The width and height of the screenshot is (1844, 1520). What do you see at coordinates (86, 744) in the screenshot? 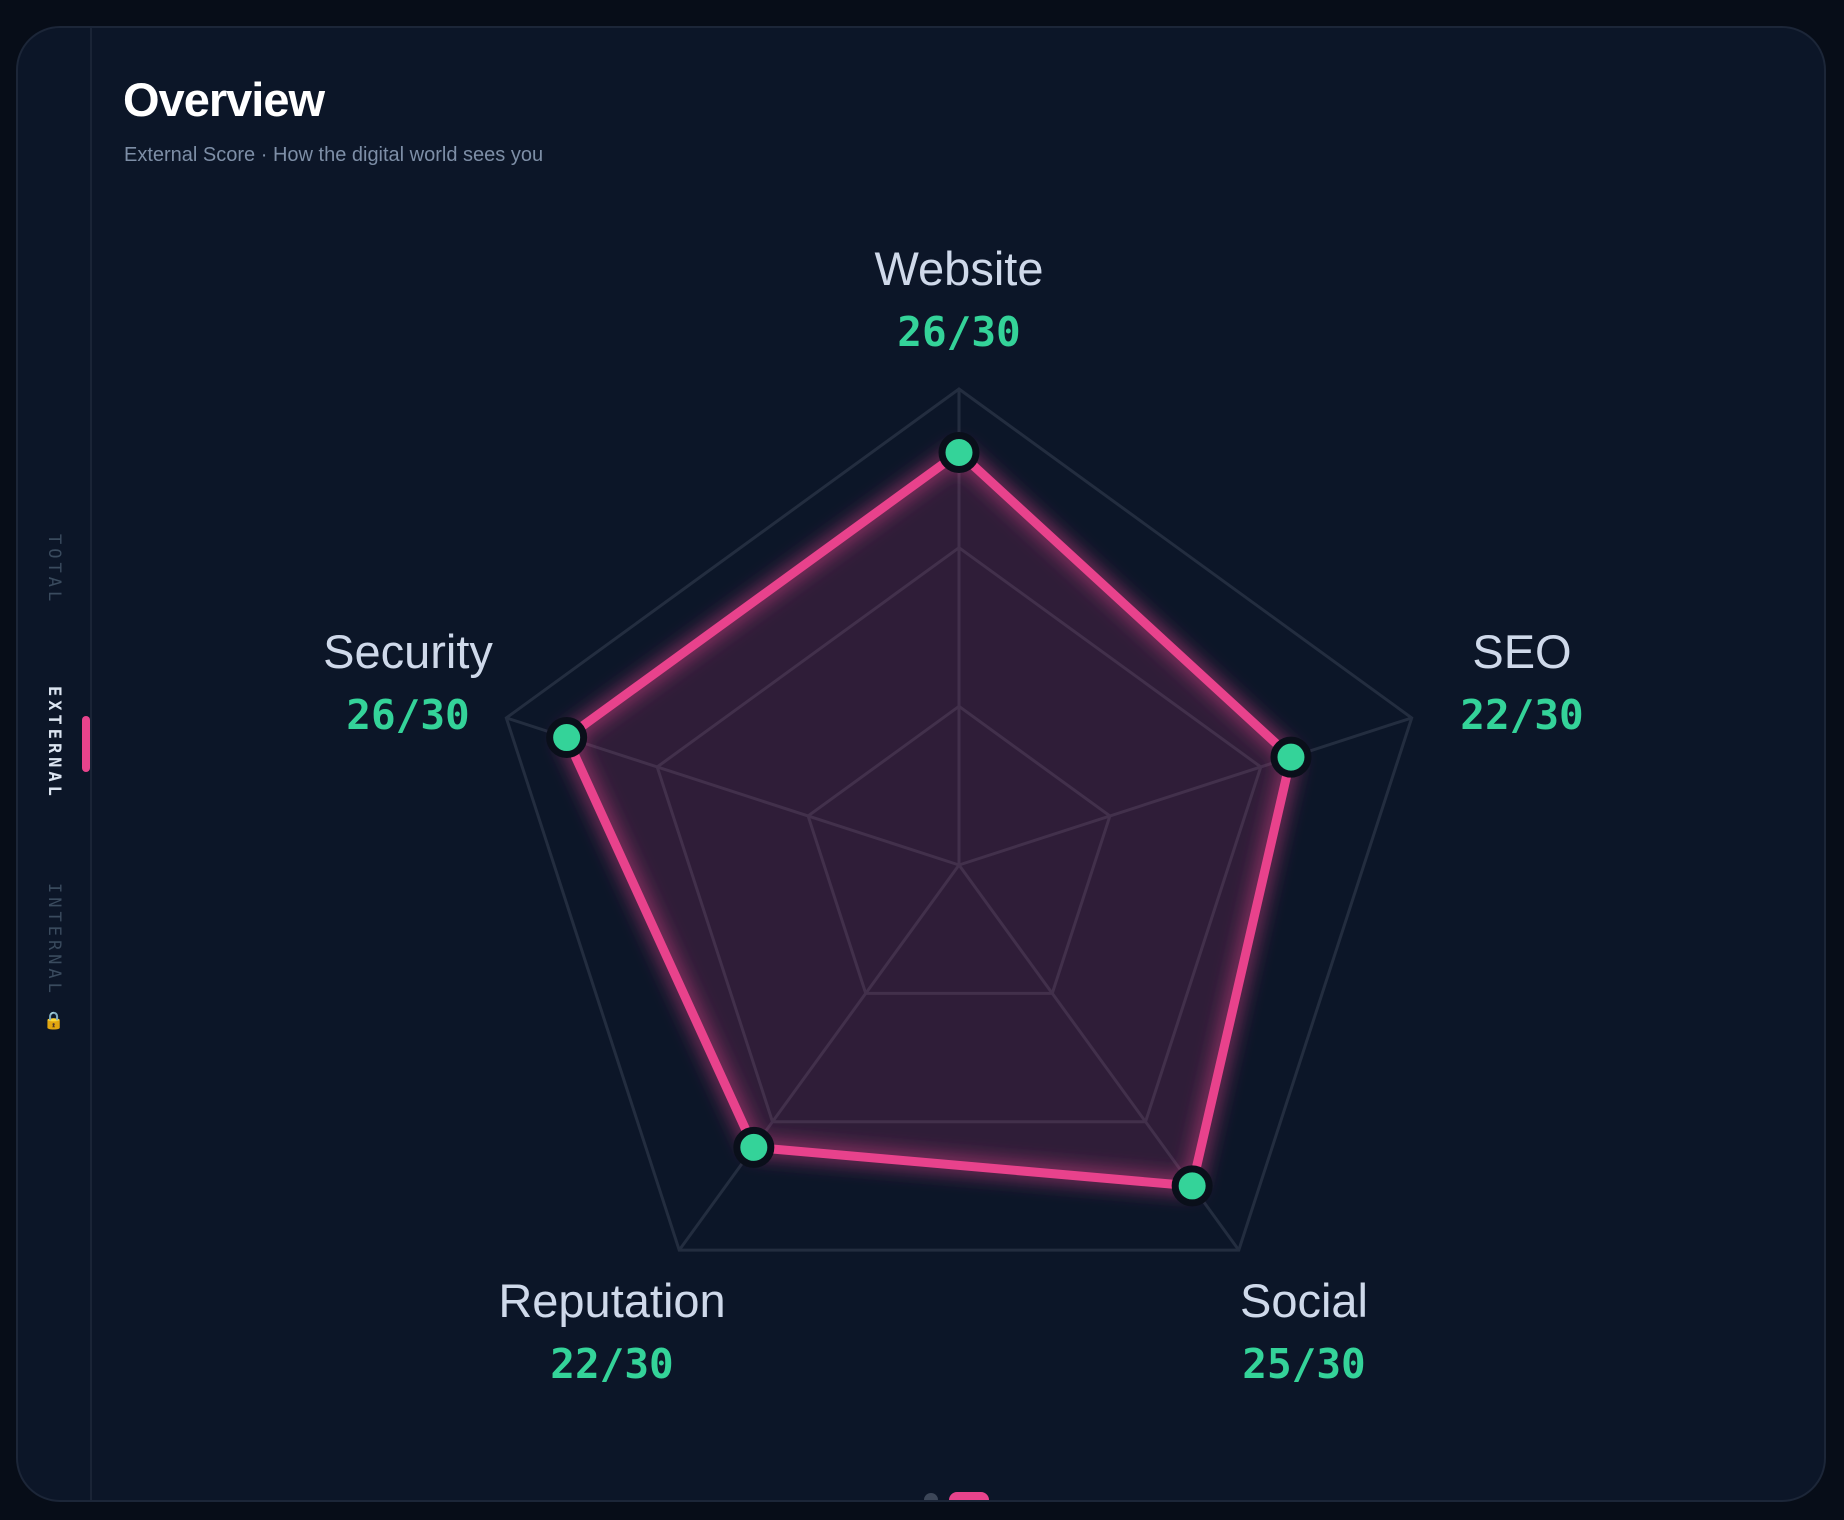
I see `active-tab-indicator` at bounding box center [86, 744].